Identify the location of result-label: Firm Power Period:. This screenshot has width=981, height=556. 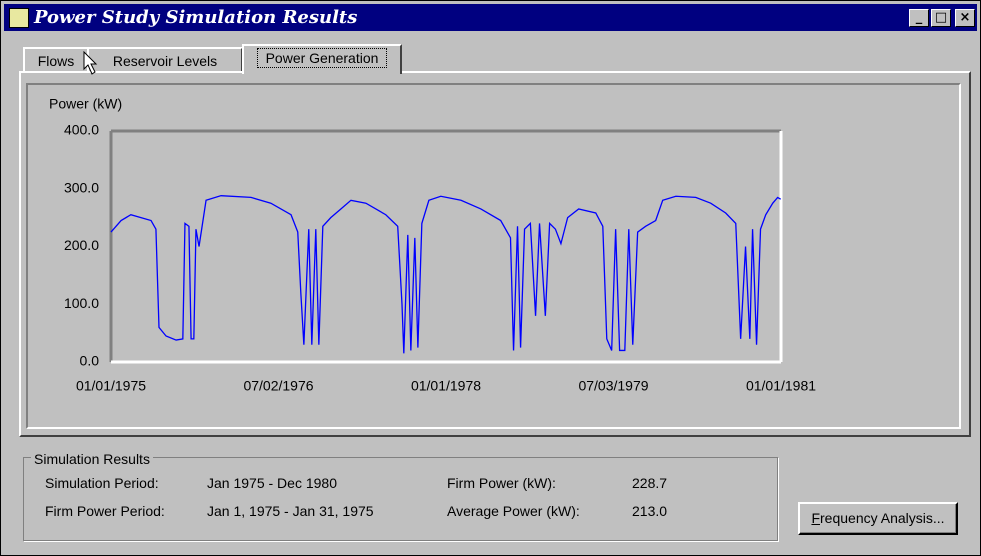
(105, 511).